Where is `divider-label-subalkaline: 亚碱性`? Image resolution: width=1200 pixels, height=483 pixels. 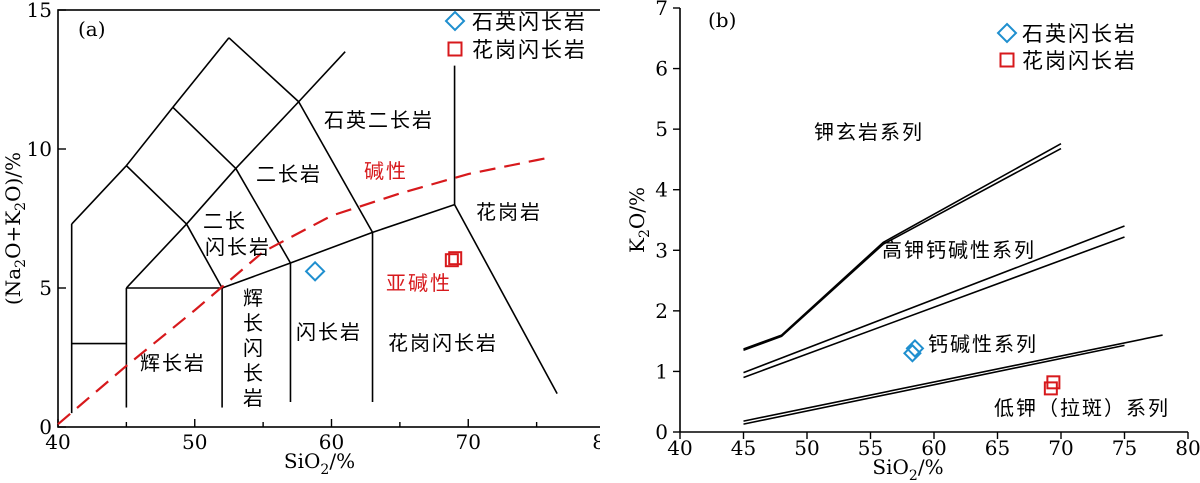 divider-label-subalkaline: 亚碱性 is located at coordinates (419, 283).